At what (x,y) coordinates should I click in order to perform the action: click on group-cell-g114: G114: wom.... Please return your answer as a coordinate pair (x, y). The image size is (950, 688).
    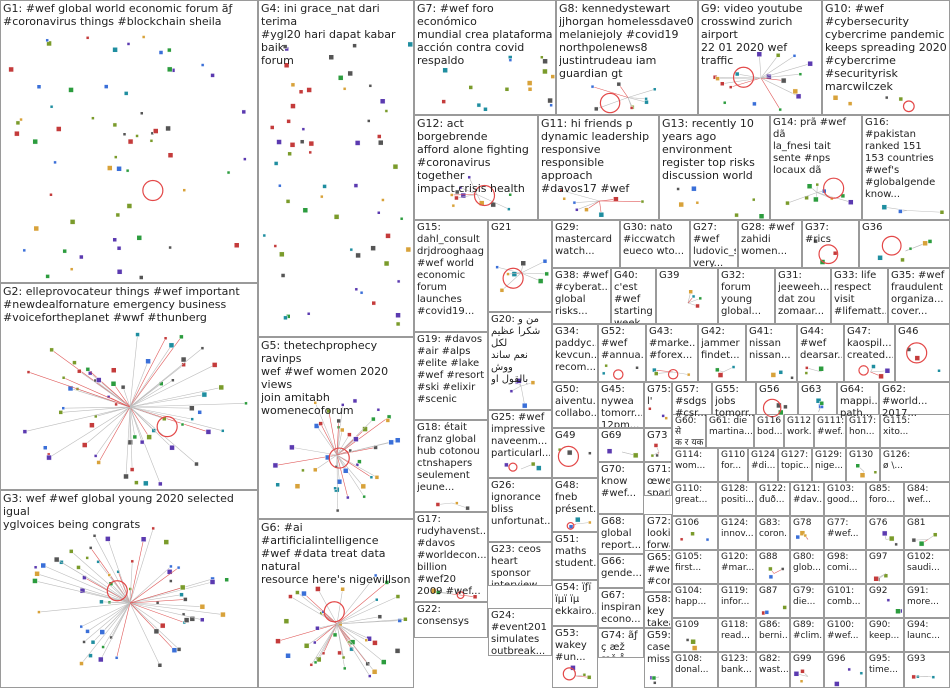
    Looking at the image, I should click on (695, 465).